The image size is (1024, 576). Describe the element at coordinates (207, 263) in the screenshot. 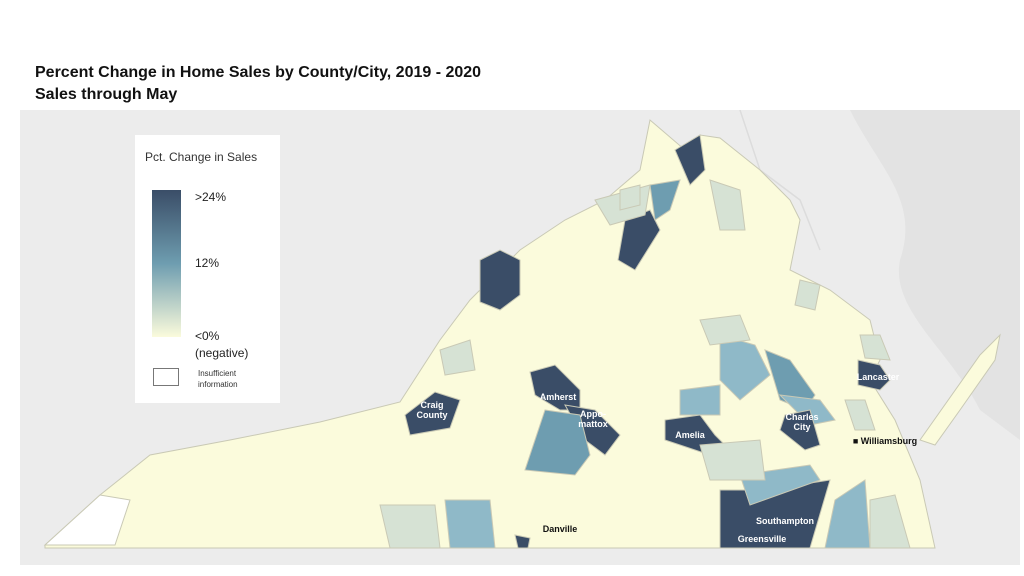

I see `legend-mid-label: 12%` at that location.